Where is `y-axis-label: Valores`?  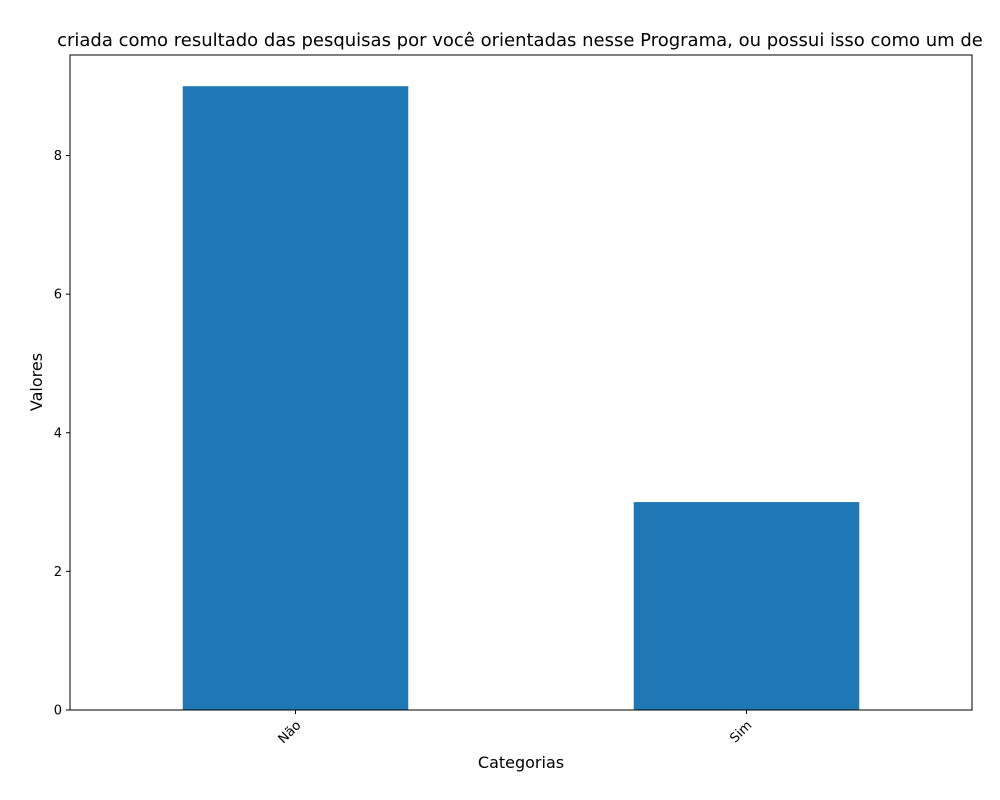
y-axis-label: Valores is located at coordinates (36, 382).